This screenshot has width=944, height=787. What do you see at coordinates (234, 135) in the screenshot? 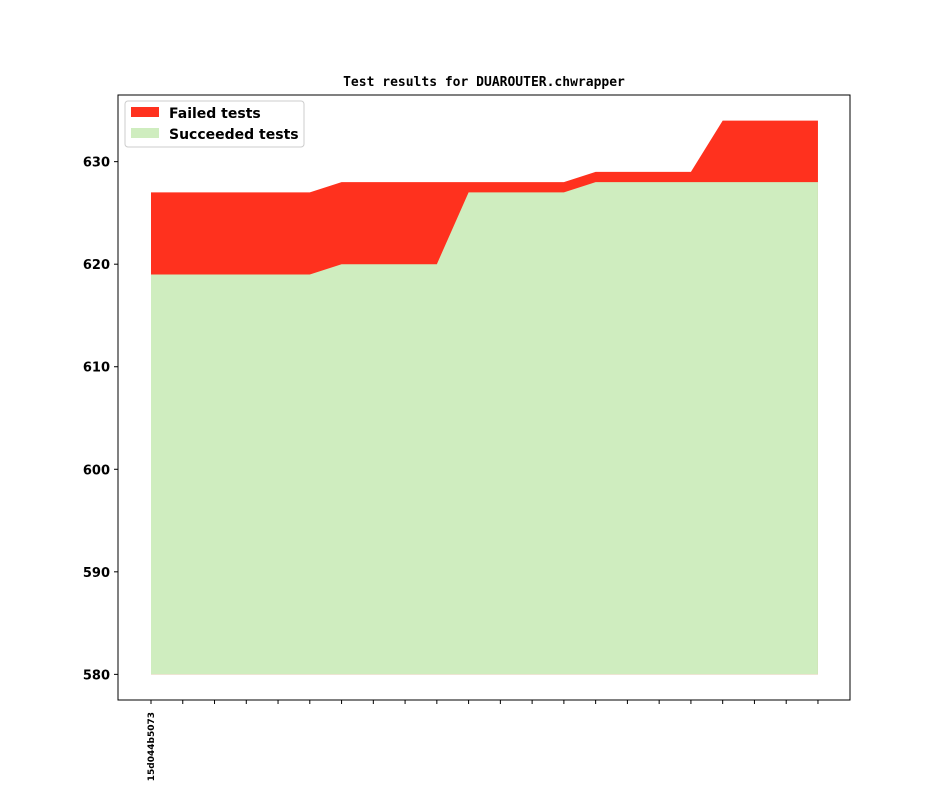
I see `legend-label-succeeded: Succeeded tests` at bounding box center [234, 135].